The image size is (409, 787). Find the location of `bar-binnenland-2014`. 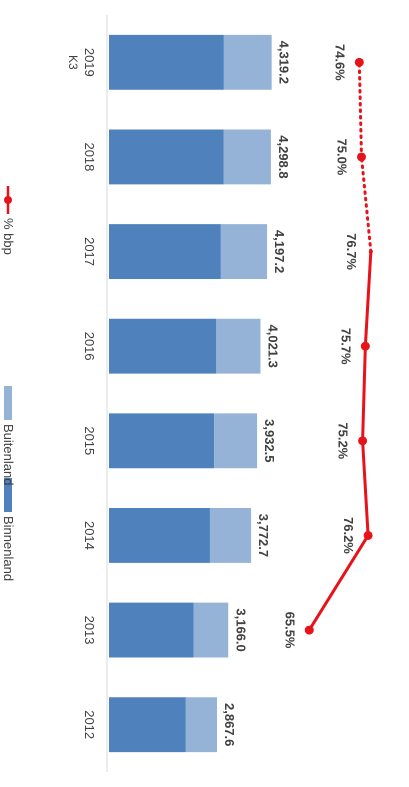

bar-binnenland-2014 is located at coordinates (159, 535).